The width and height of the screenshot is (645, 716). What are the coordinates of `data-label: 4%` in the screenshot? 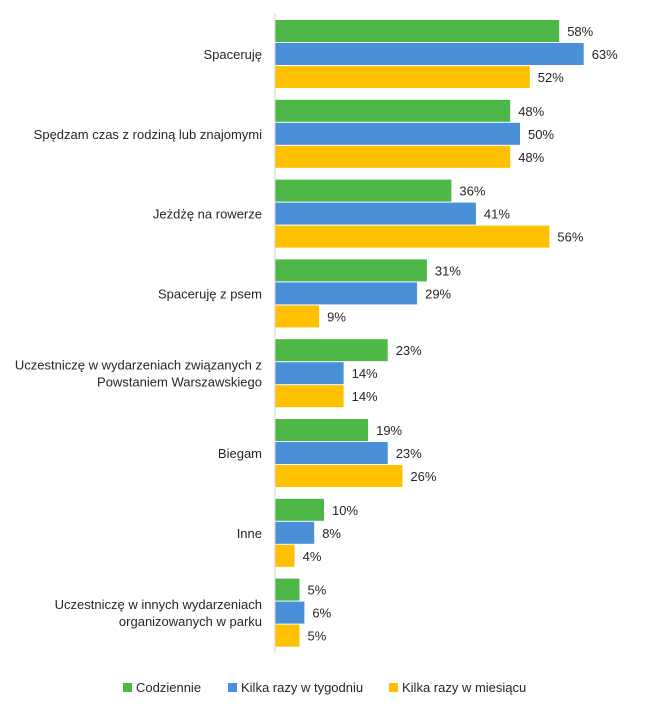 It's located at (312, 556).